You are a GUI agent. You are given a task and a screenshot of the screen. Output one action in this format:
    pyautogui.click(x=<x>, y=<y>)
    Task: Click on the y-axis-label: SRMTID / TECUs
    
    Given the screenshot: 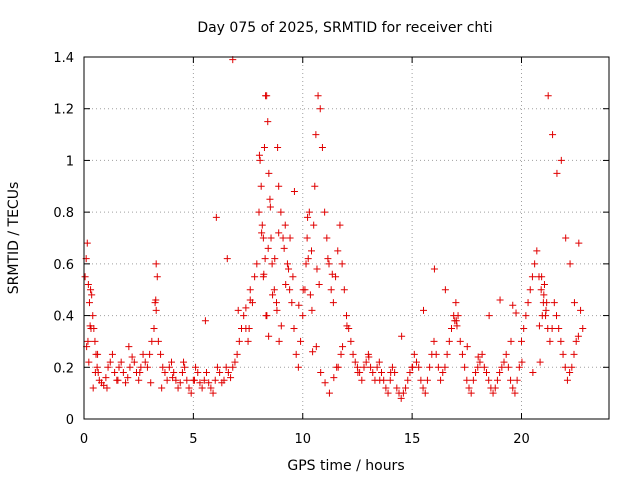 What is the action you would take?
    pyautogui.click(x=14, y=238)
    